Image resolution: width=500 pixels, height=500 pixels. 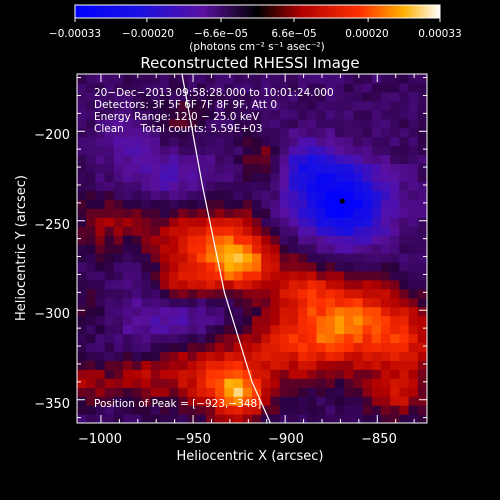 What do you see at coordinates (286, 439) in the screenshot?
I see `x-tick-label-2: −900` at bounding box center [286, 439].